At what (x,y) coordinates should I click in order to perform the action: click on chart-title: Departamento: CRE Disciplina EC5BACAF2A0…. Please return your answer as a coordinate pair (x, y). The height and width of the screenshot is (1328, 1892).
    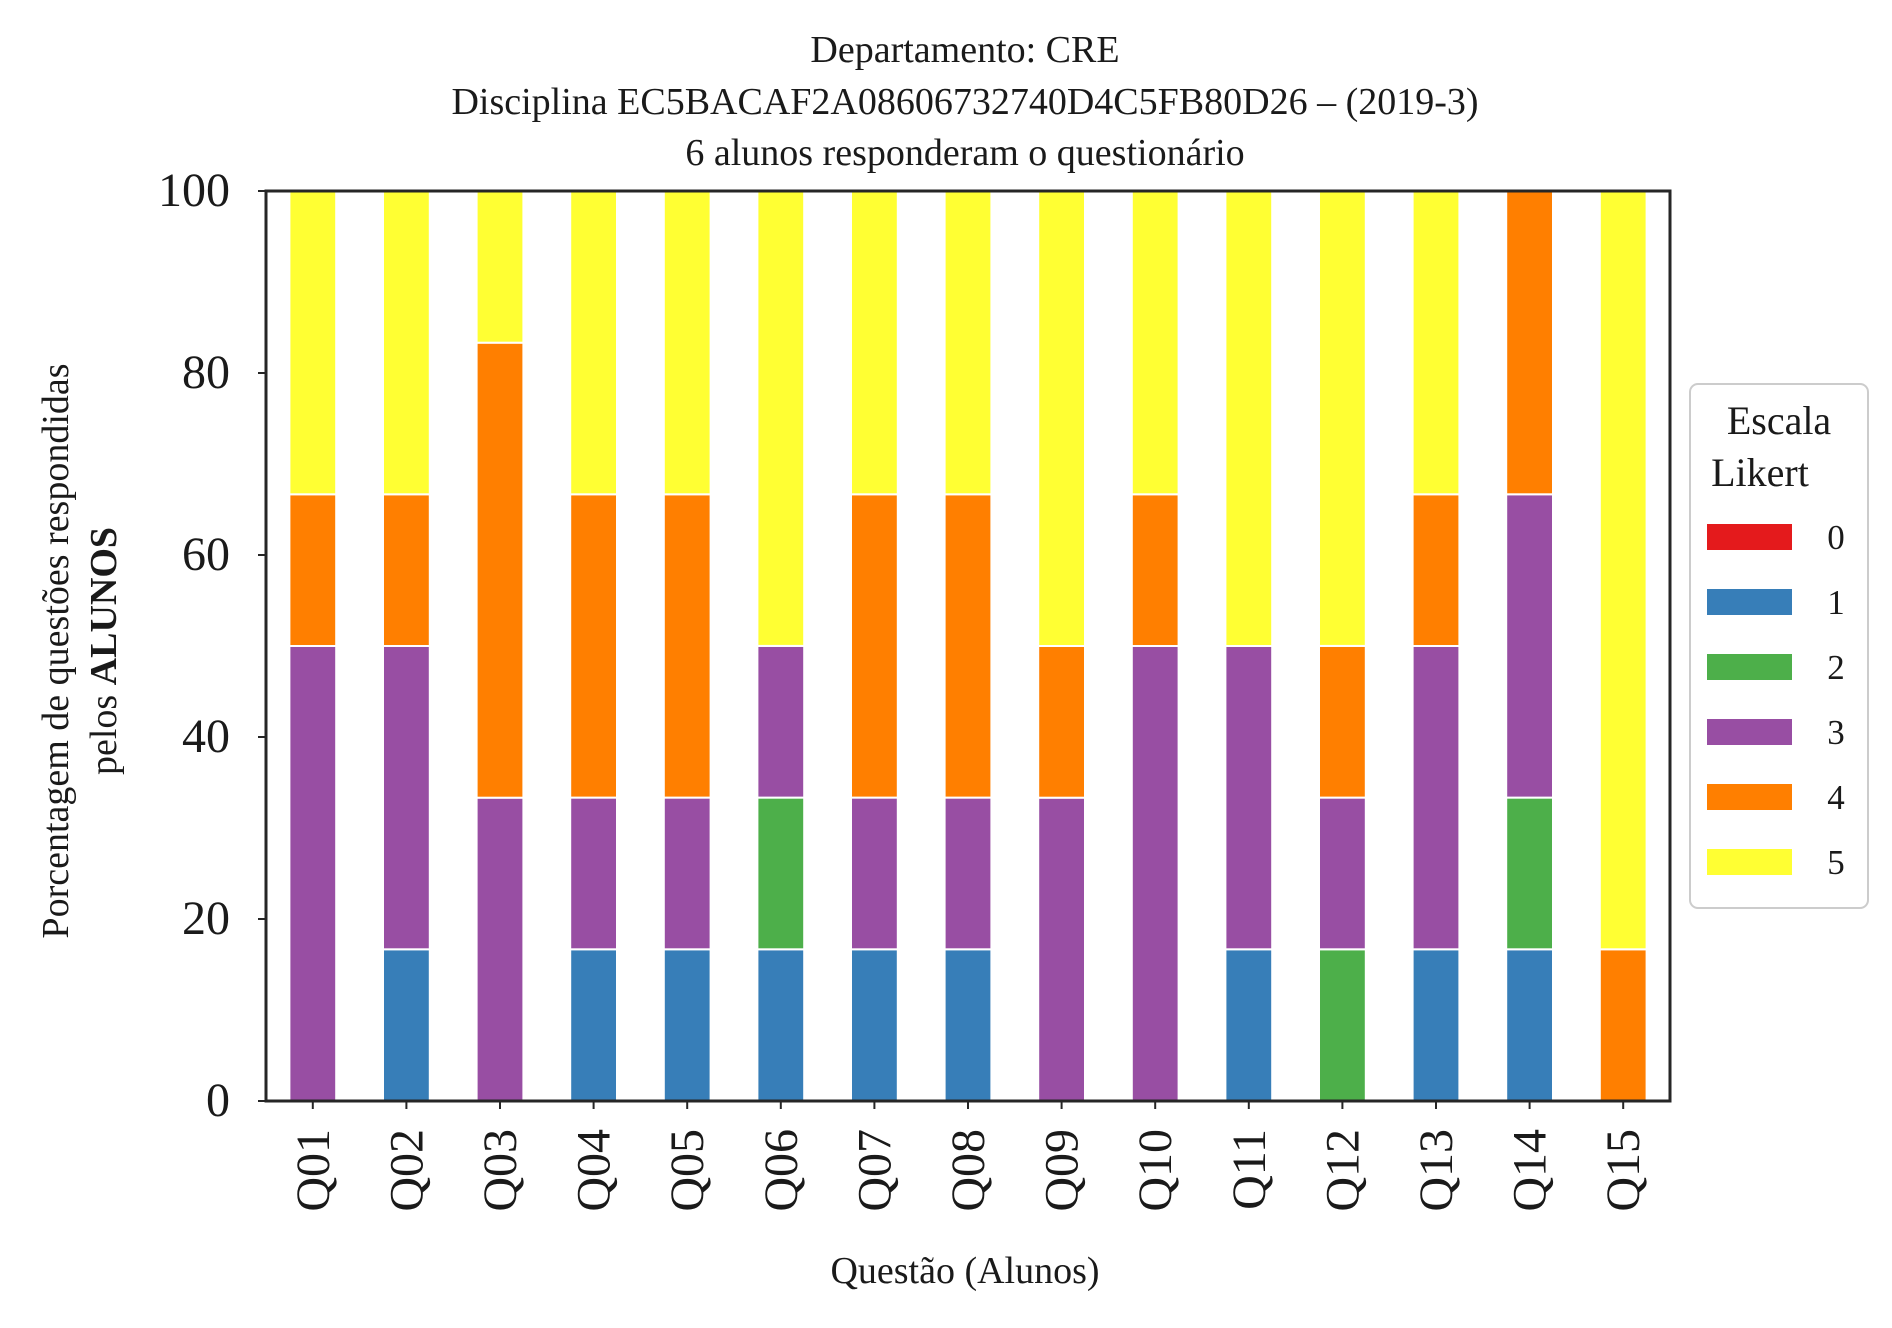
    Looking at the image, I should click on (964, 101).